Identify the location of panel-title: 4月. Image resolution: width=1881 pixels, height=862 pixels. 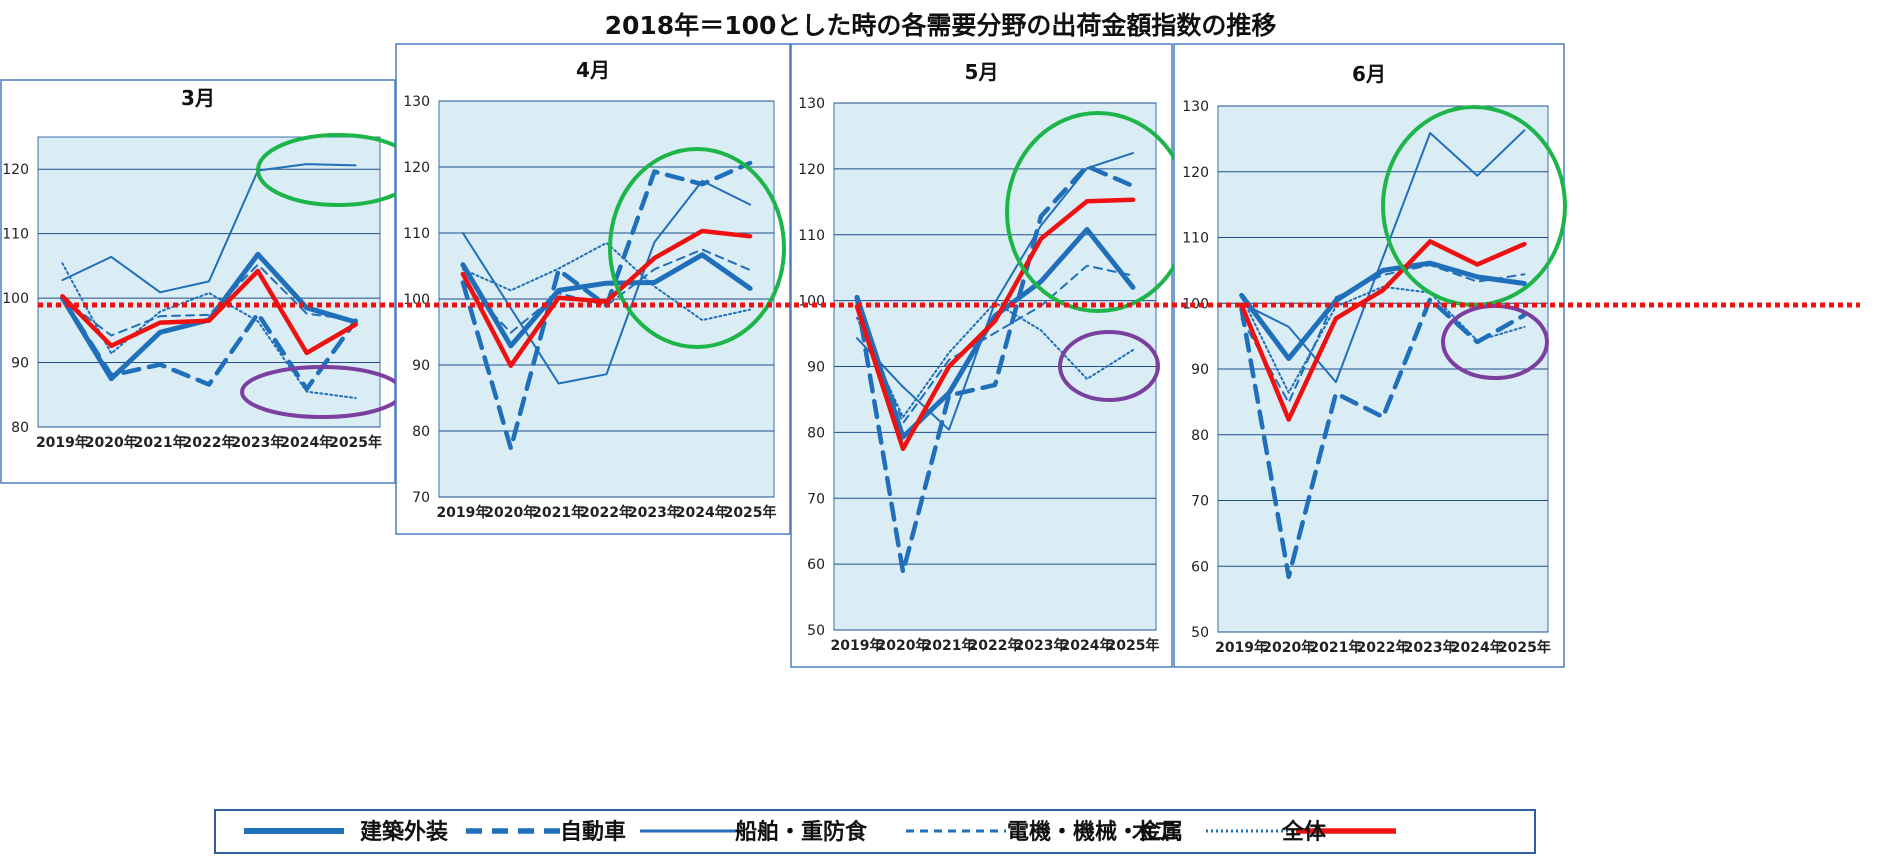
(593, 70).